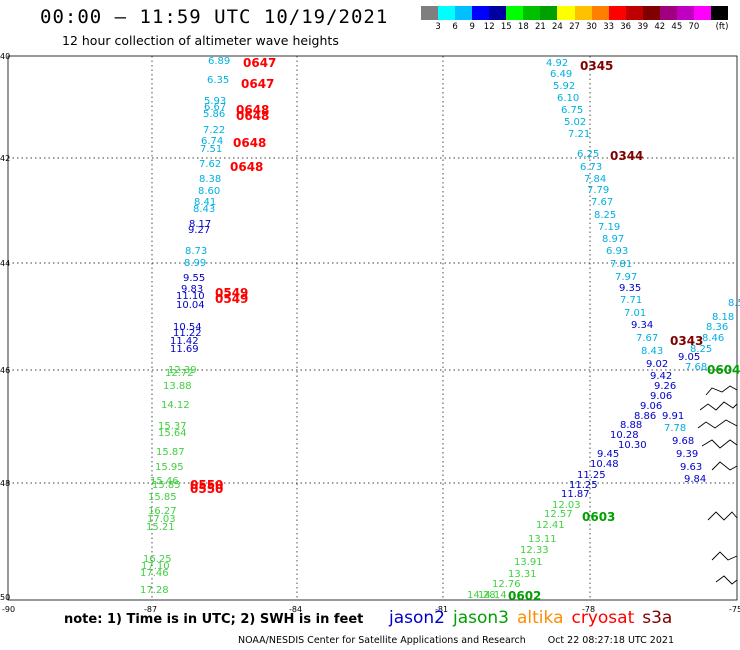 This screenshot has width=740, height=650. Describe the element at coordinates (5, 263) in the screenshot. I see `latitude-label: 44` at that location.